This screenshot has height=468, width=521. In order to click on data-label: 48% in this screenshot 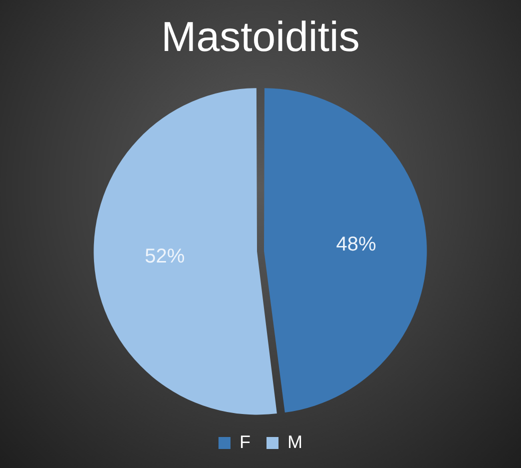, I will do `click(356, 245)`.